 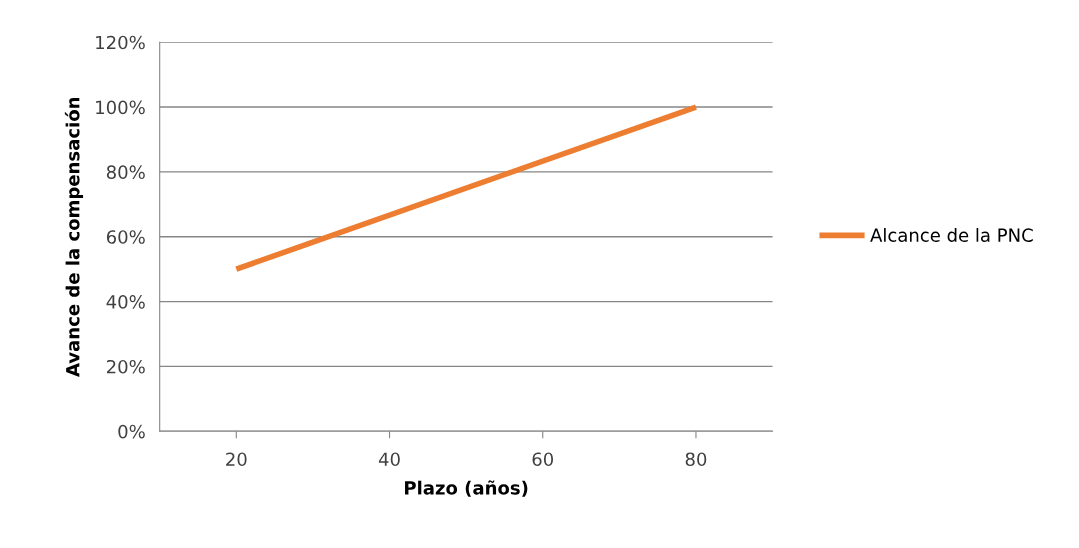 What do you see at coordinates (951, 235) in the screenshot?
I see `legend-label: Alcance de la PNC` at bounding box center [951, 235].